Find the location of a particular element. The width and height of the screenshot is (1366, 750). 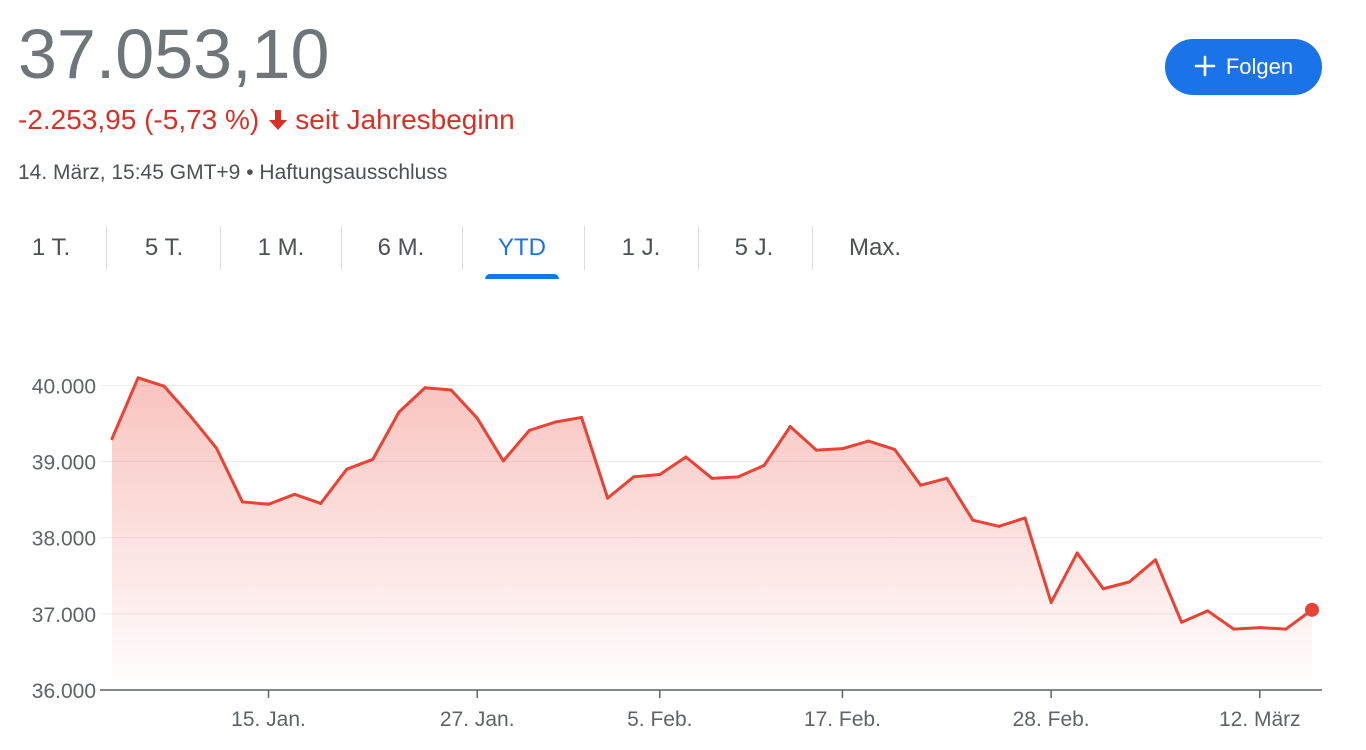

follow-button: Folgen is located at coordinates (1243, 67).